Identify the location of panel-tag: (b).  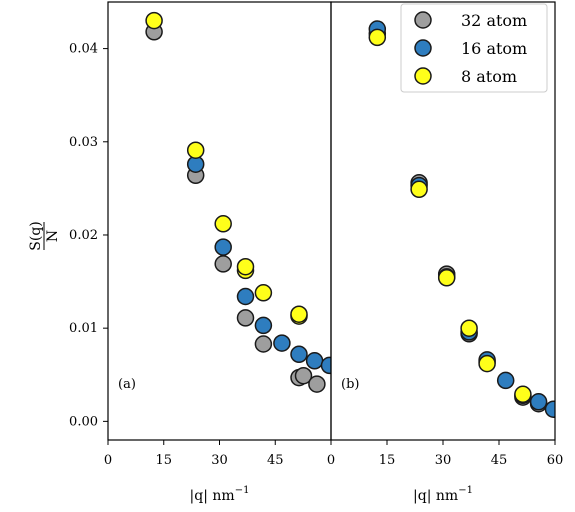
(350, 384).